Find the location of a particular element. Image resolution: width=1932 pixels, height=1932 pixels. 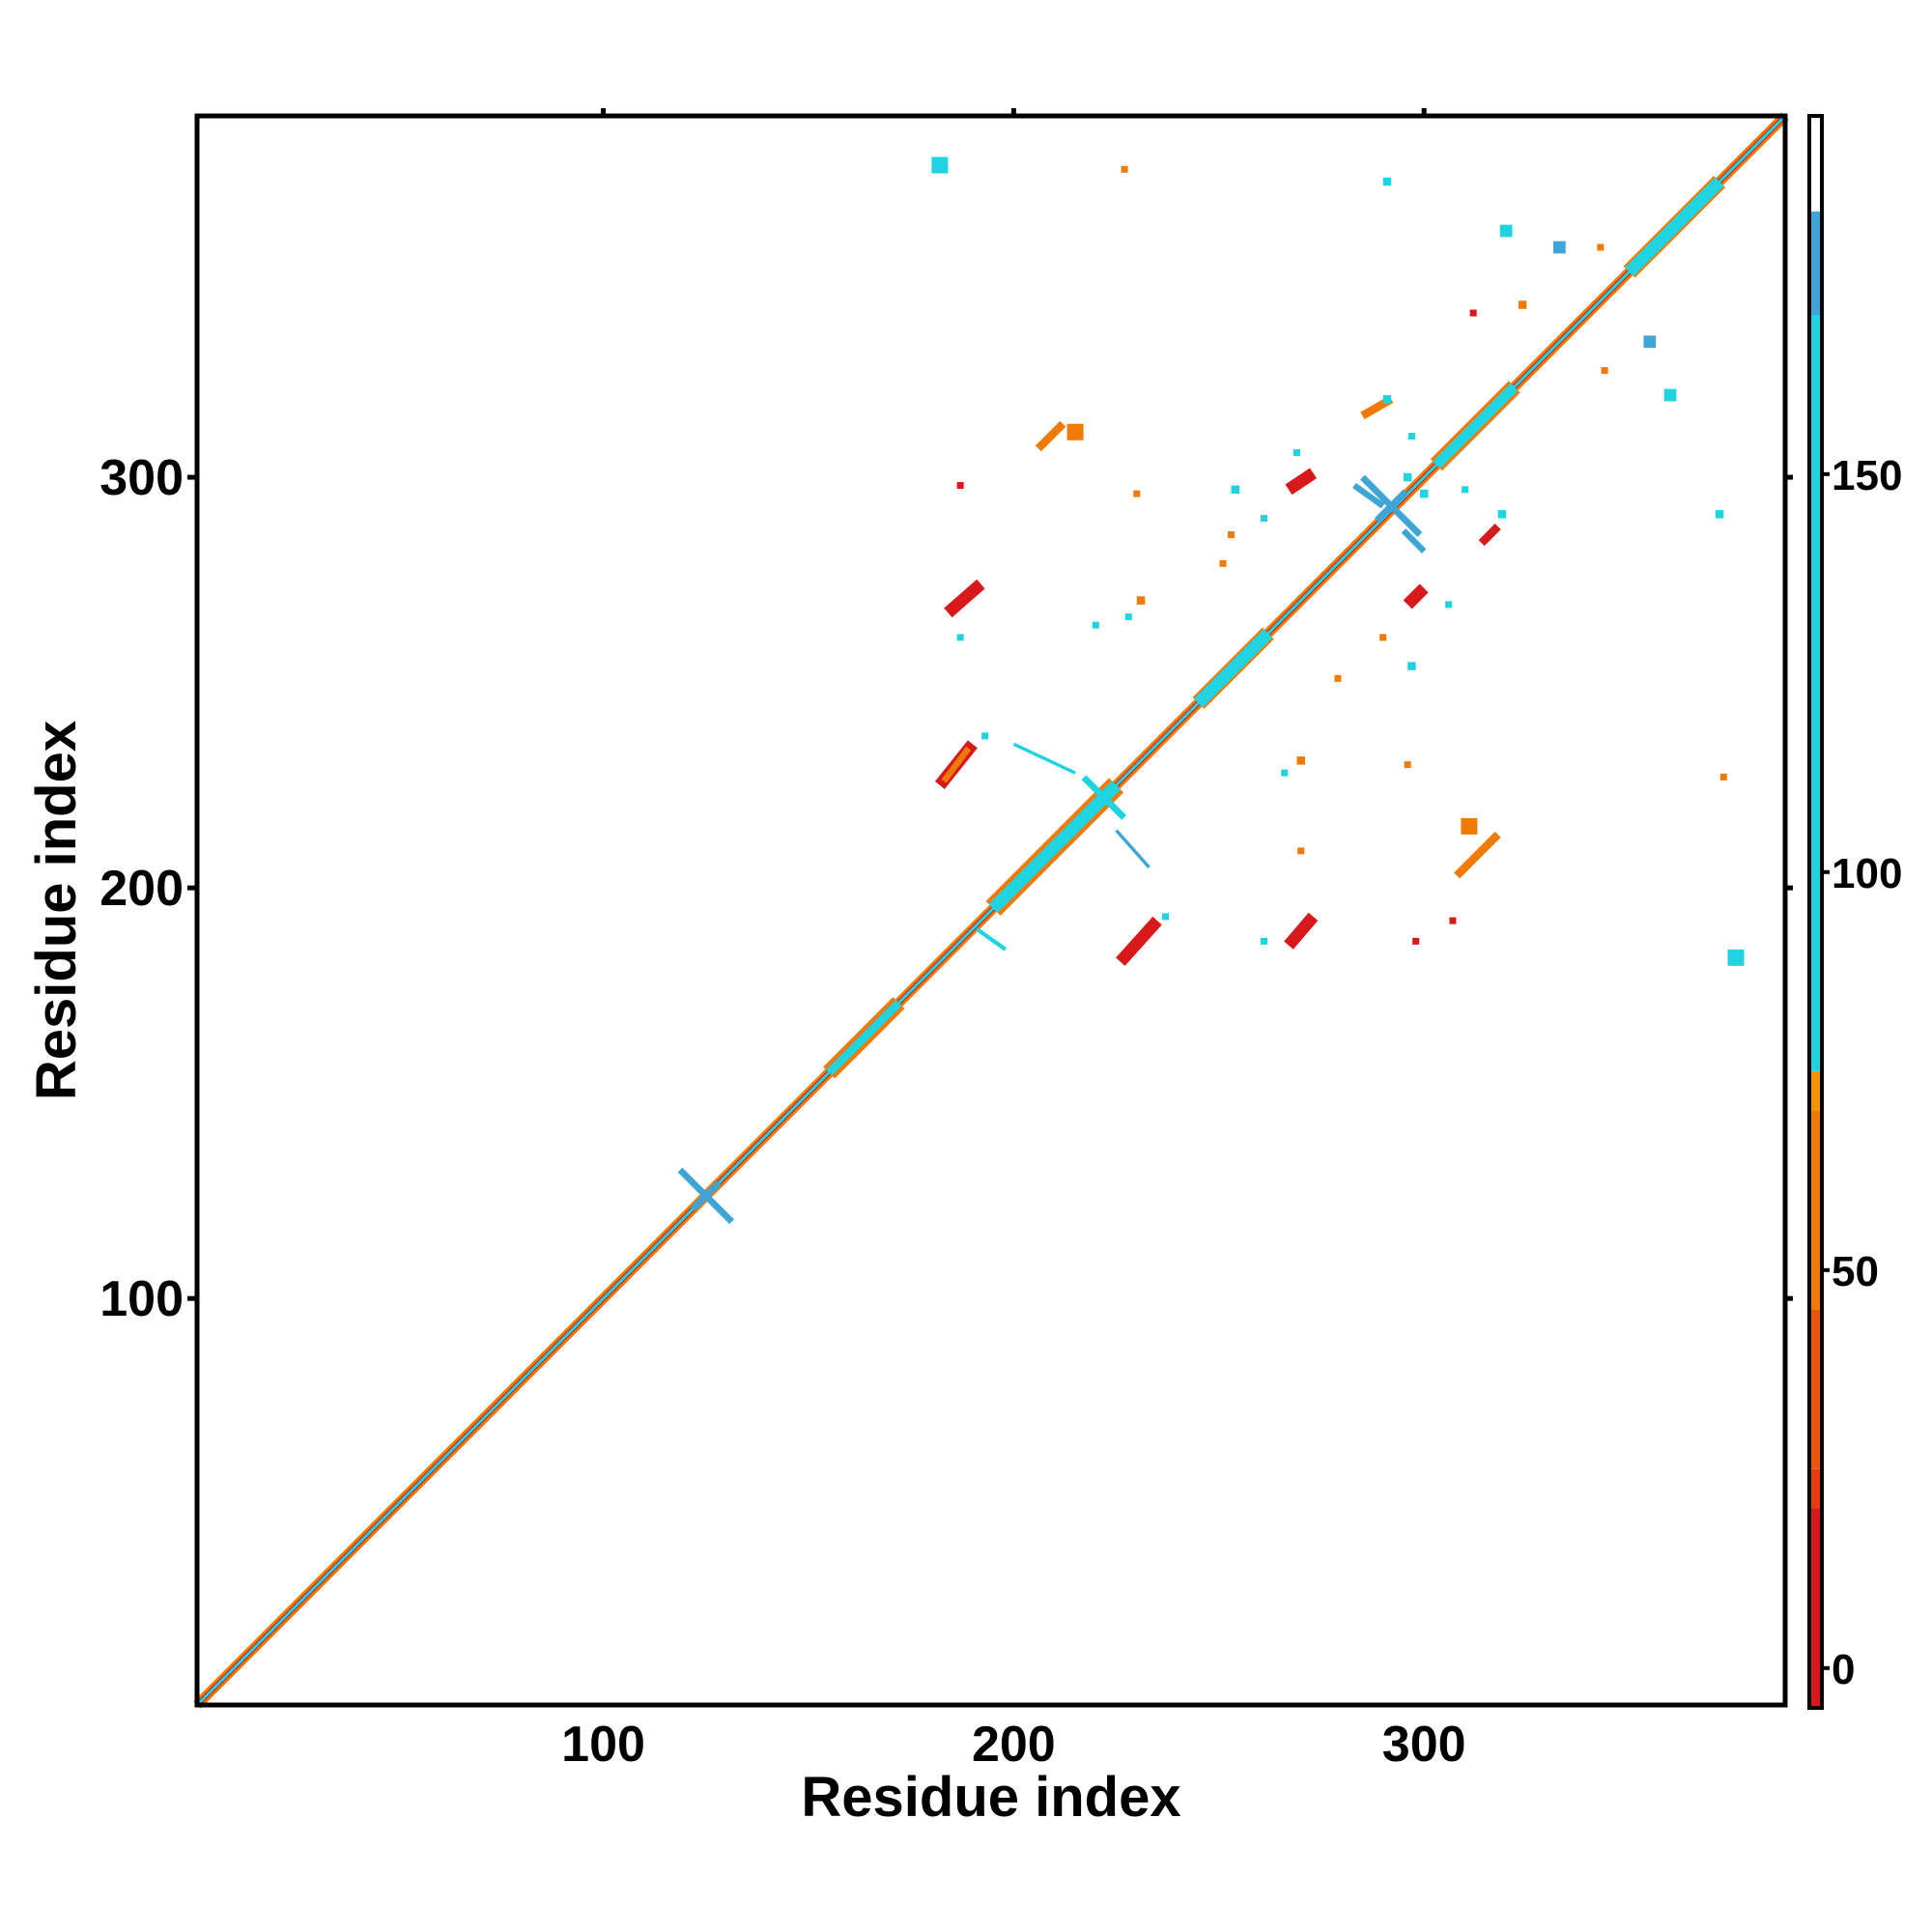

colorbar-tick-label: 50 is located at coordinates (1855, 1271).